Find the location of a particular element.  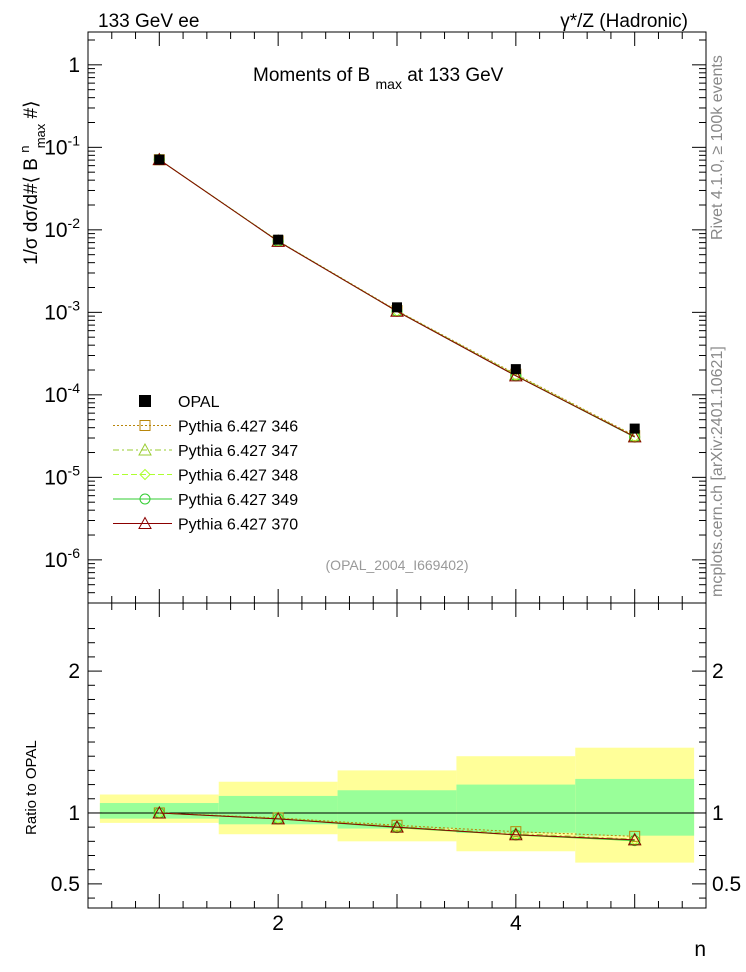

mcplots-label: mcplots.cern.ch [arXiv:2401.10621] is located at coordinates (717, 471).